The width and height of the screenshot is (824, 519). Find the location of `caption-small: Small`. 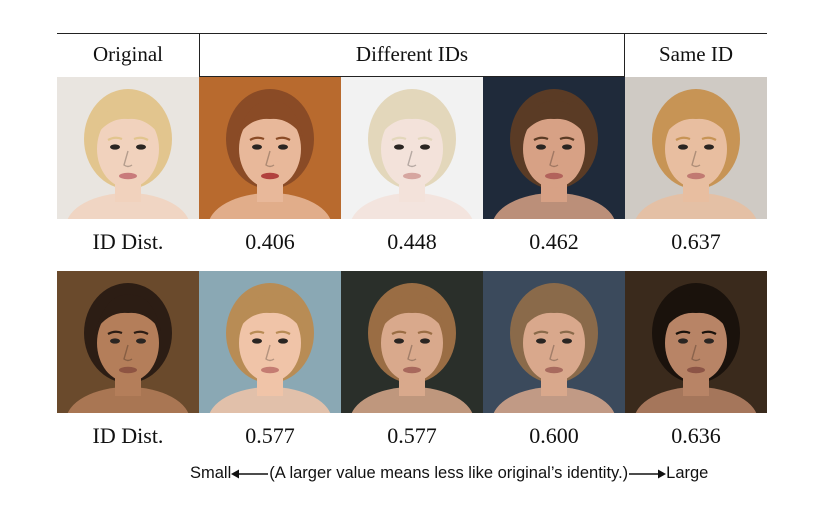

caption-small: Small is located at coordinates (211, 473).